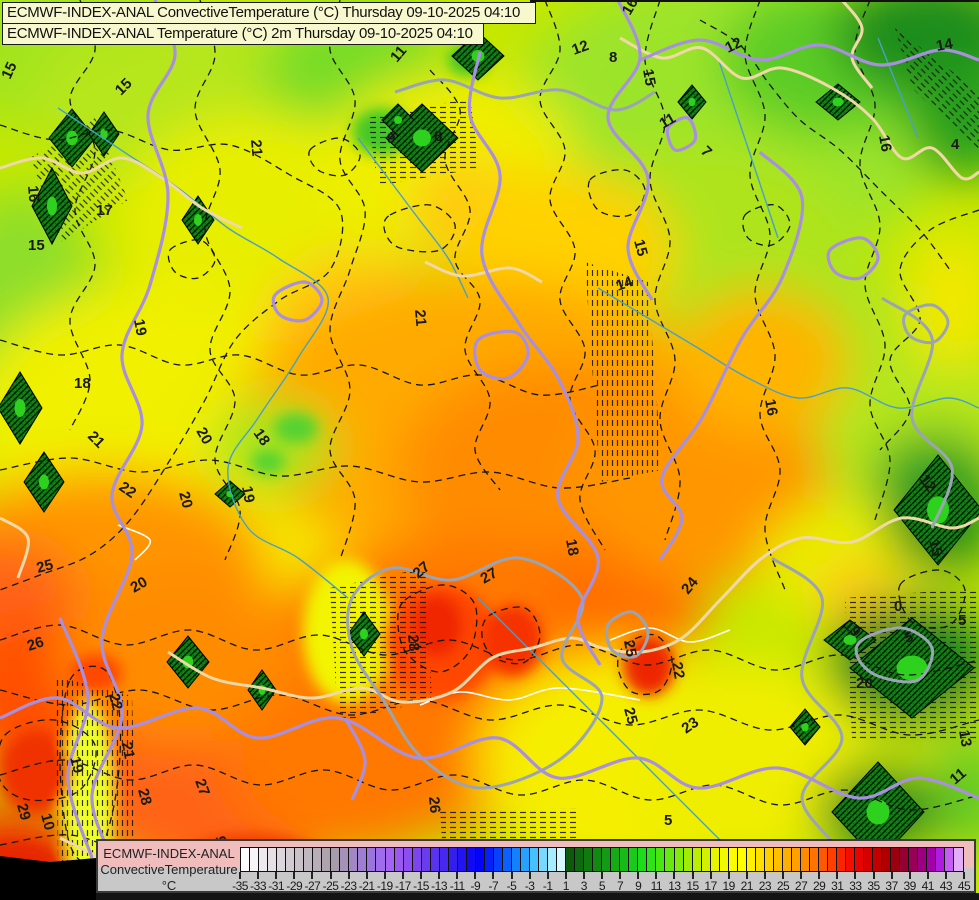  Describe the element at coordinates (620, 886) in the screenshot. I see `tick-label: 7` at that location.